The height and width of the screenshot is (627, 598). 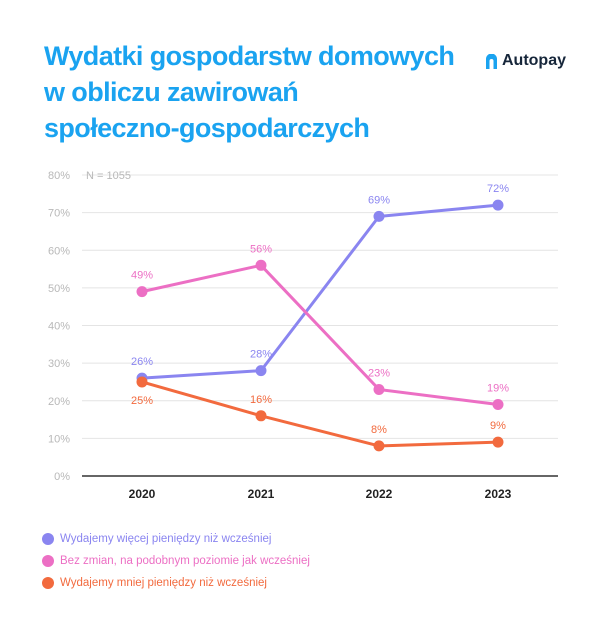 I want to click on y-tick-label: 0%, so click(x=62, y=477).